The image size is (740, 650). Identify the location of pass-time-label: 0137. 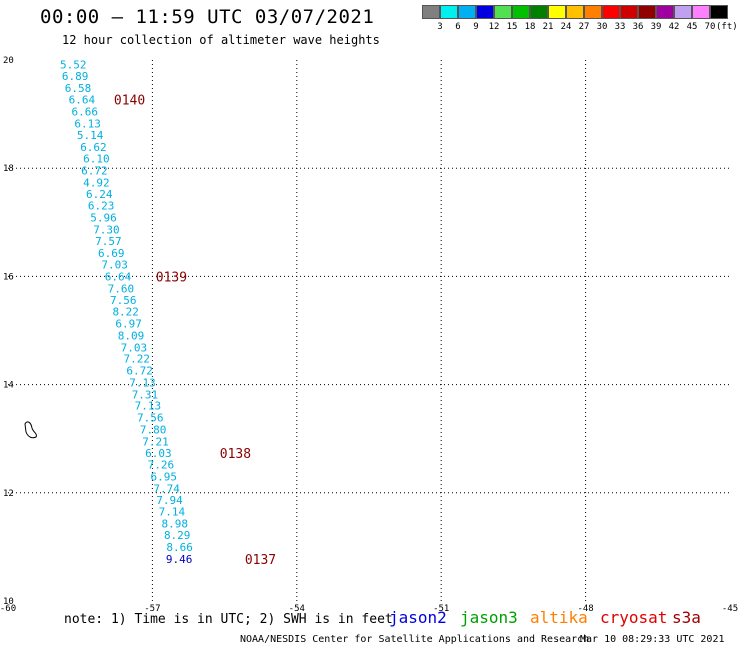
(260, 560).